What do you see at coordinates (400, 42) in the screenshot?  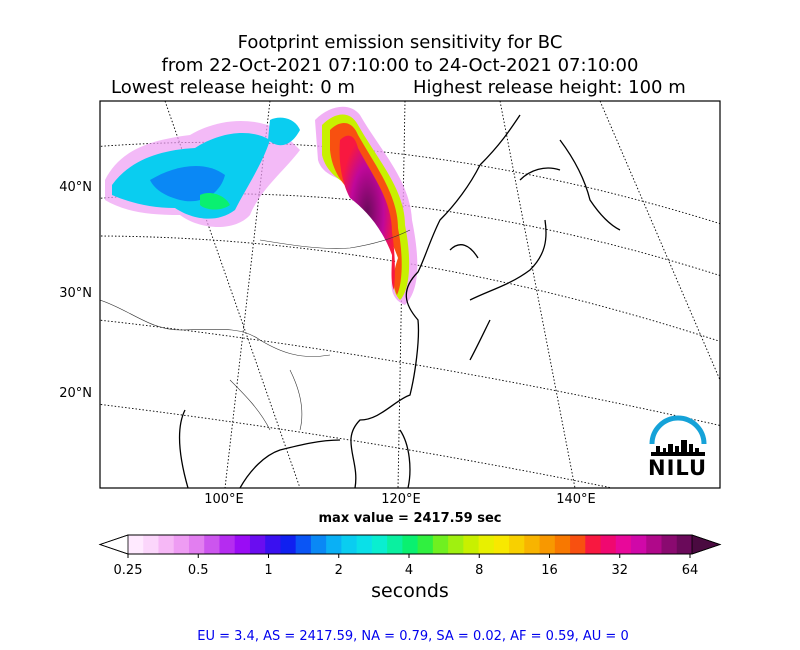 I see `title-line-1: Footprint emission sensitivity for BC` at bounding box center [400, 42].